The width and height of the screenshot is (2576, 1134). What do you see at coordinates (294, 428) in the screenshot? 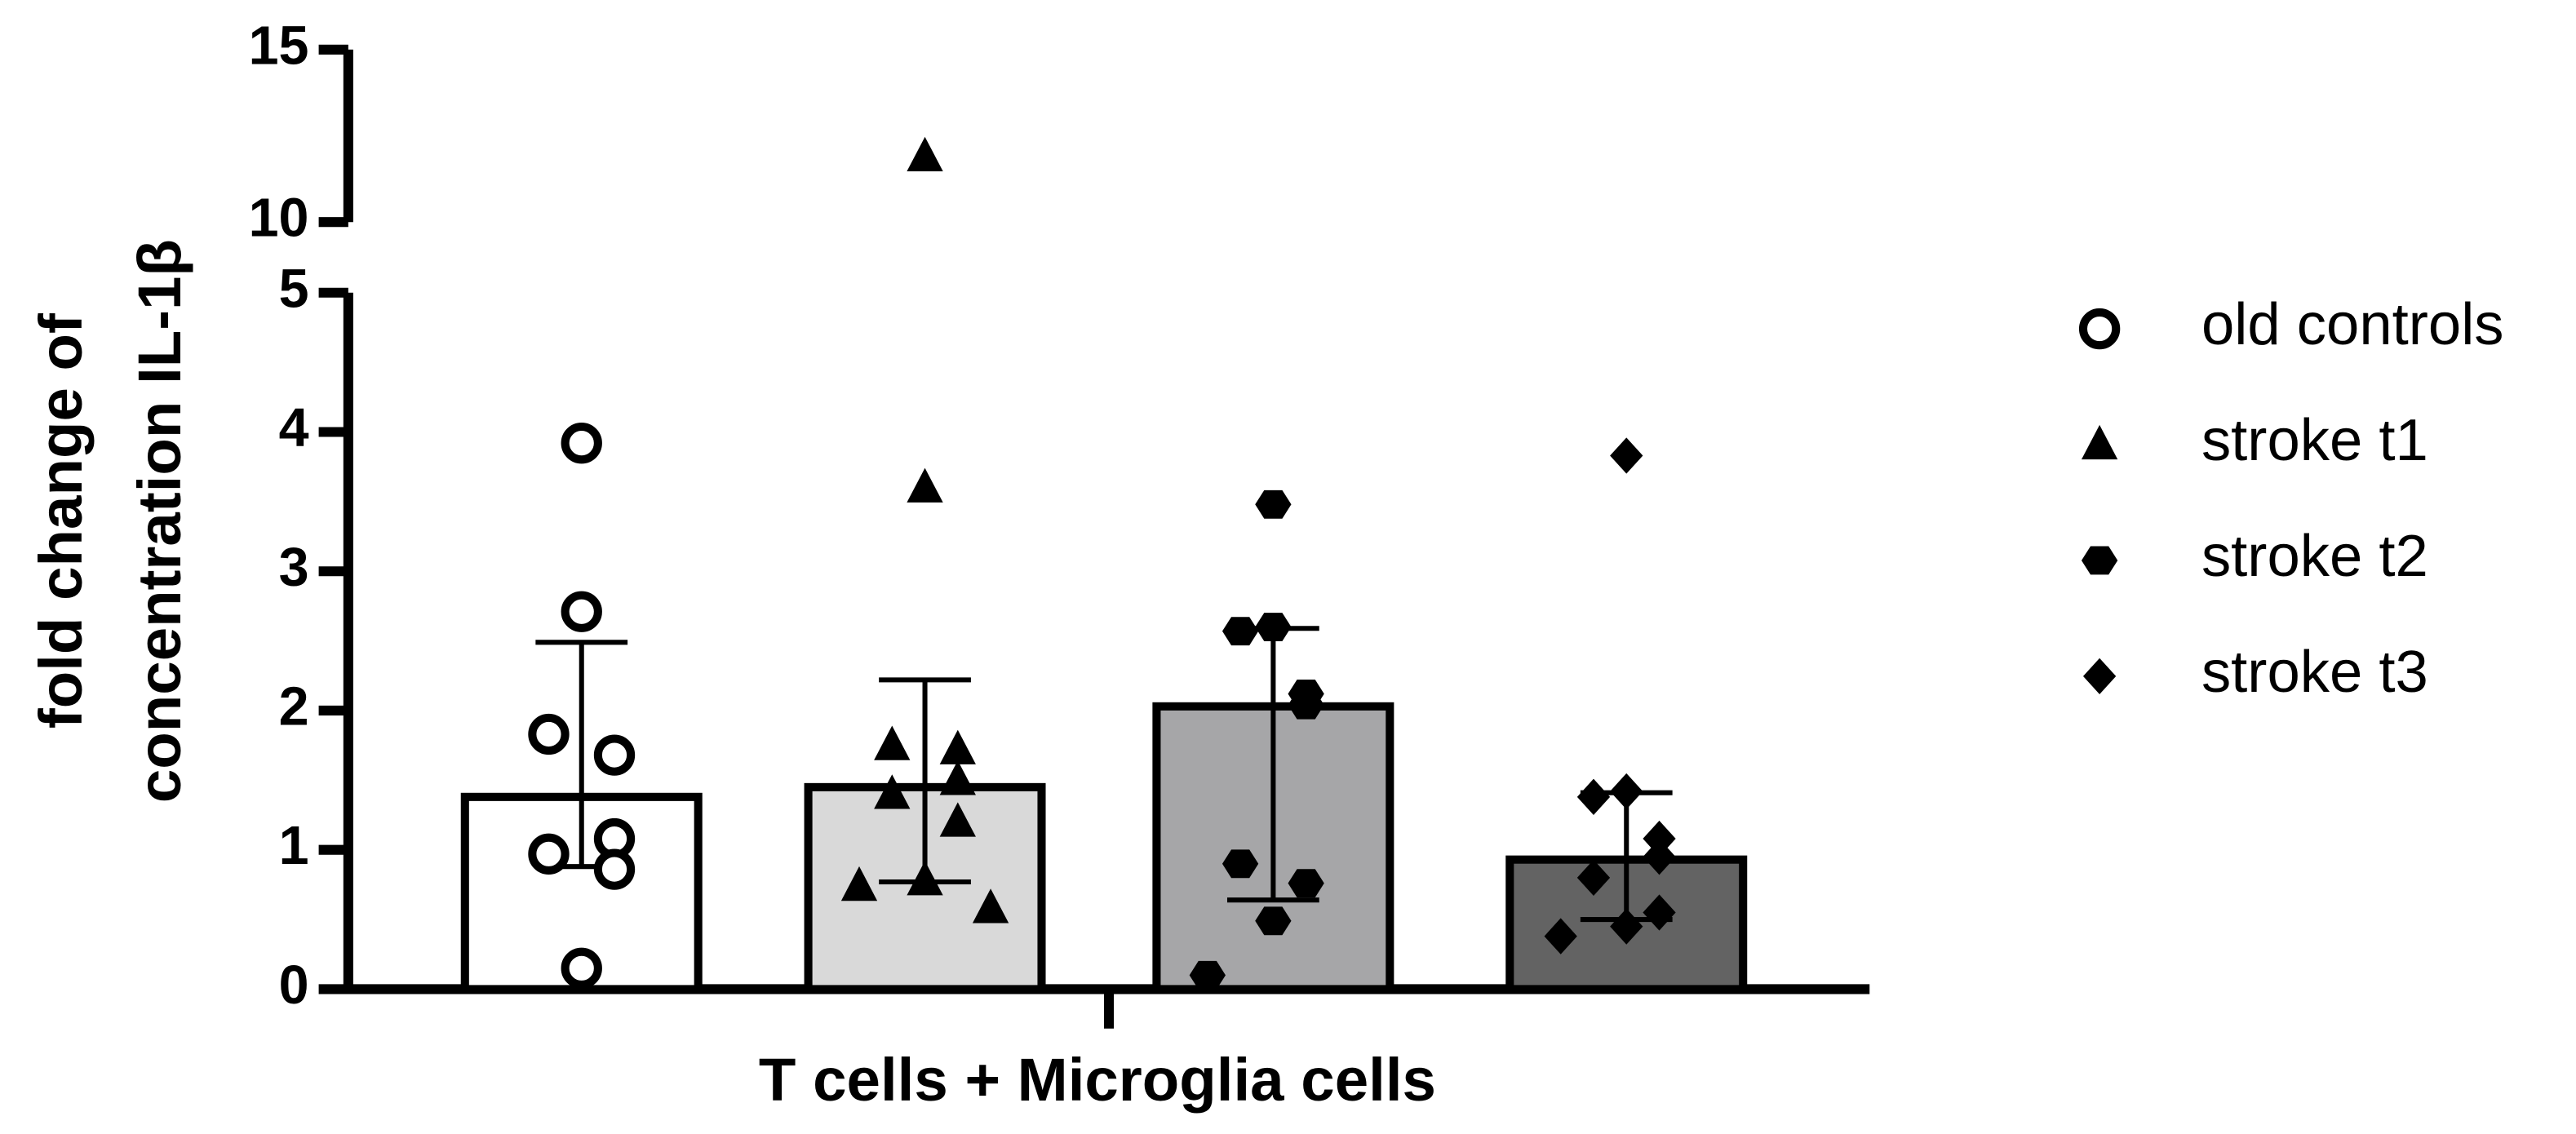
I see `y-tick-label: 4` at bounding box center [294, 428].